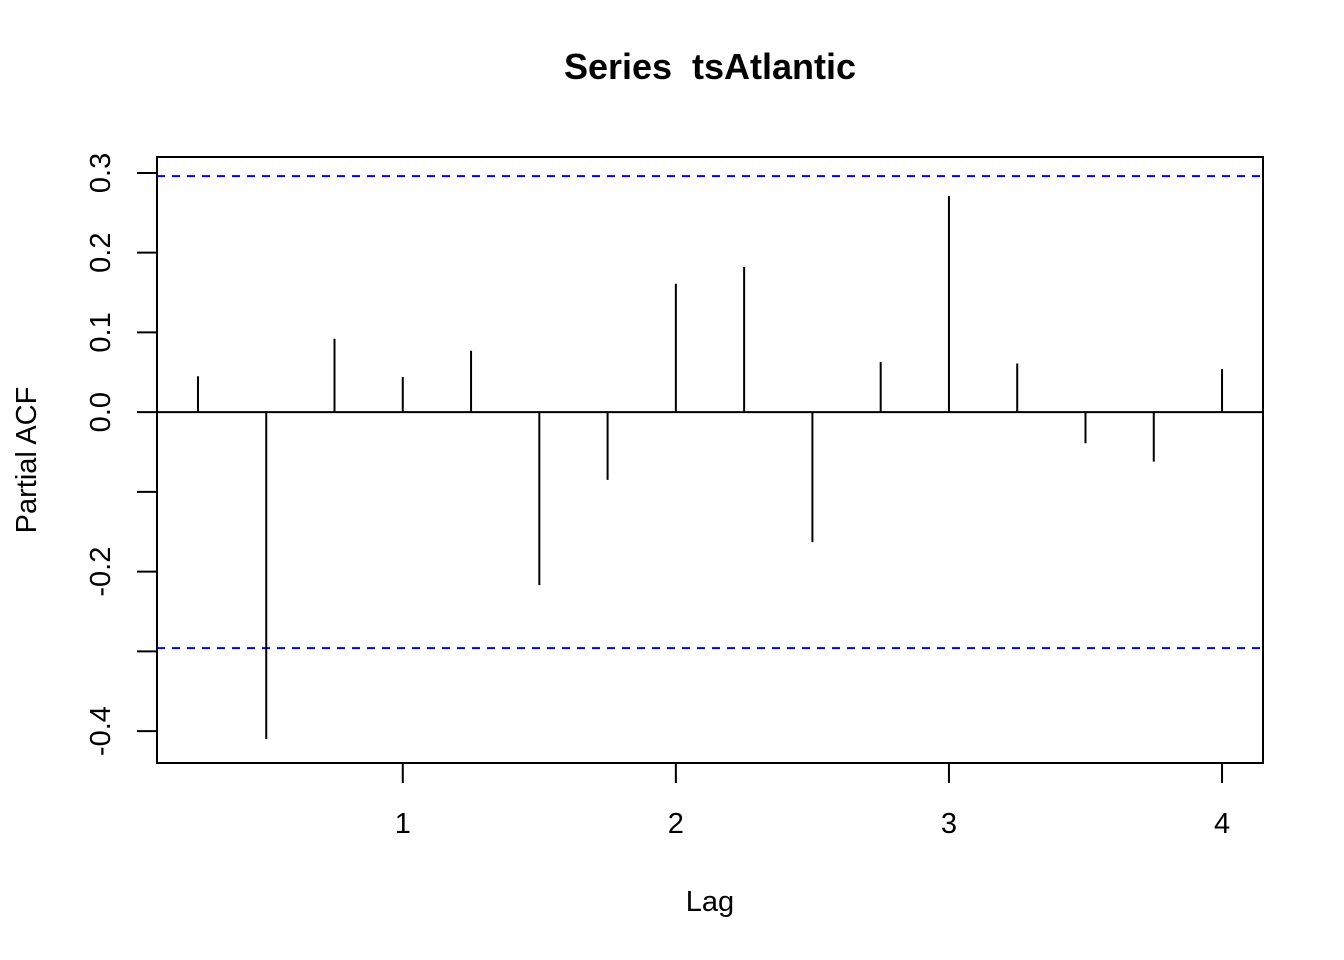 Image resolution: width=1344 pixels, height=960 pixels. I want to click on x-axis: 1 2 3 4, so click(812, 801).